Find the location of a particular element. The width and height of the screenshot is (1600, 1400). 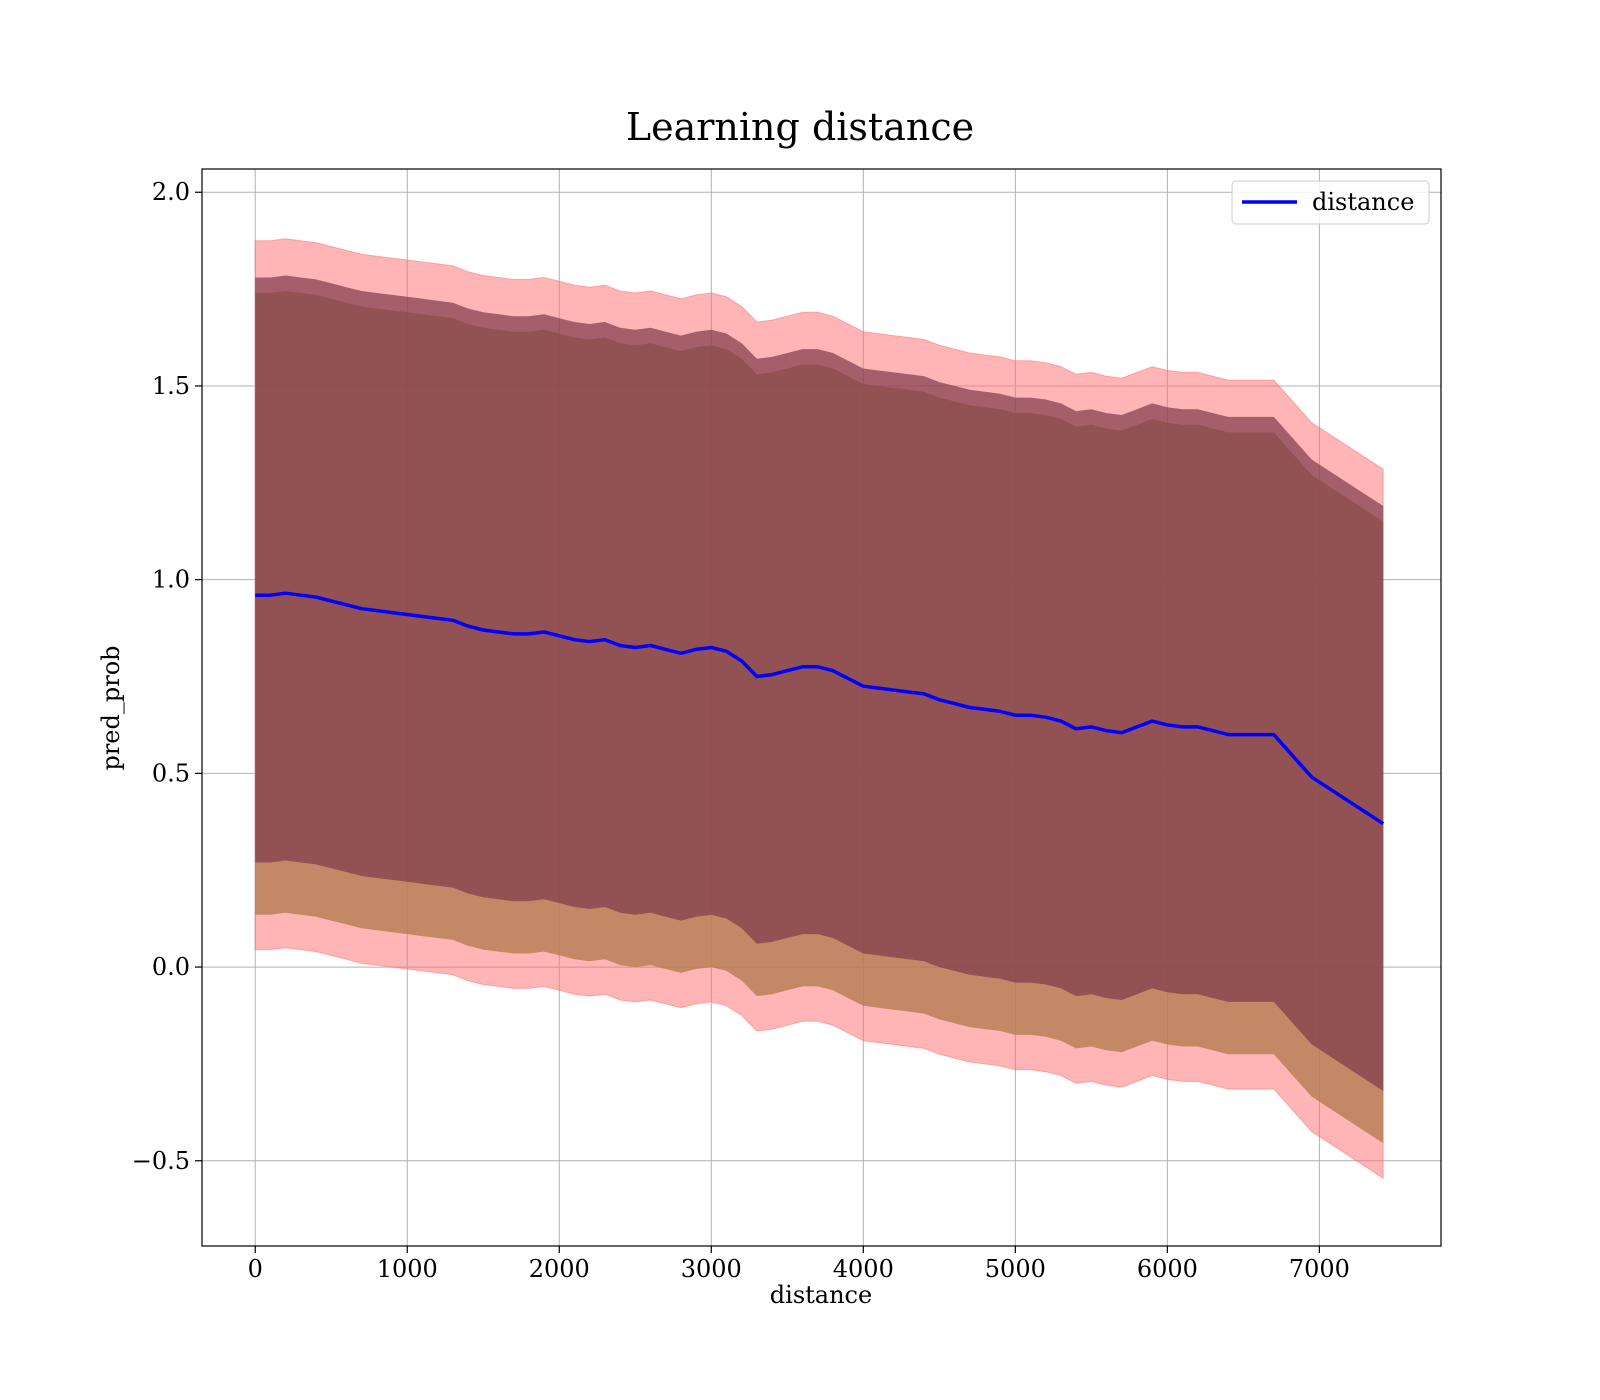

x-tick-label-2: 2000 is located at coordinates (559, 1269).